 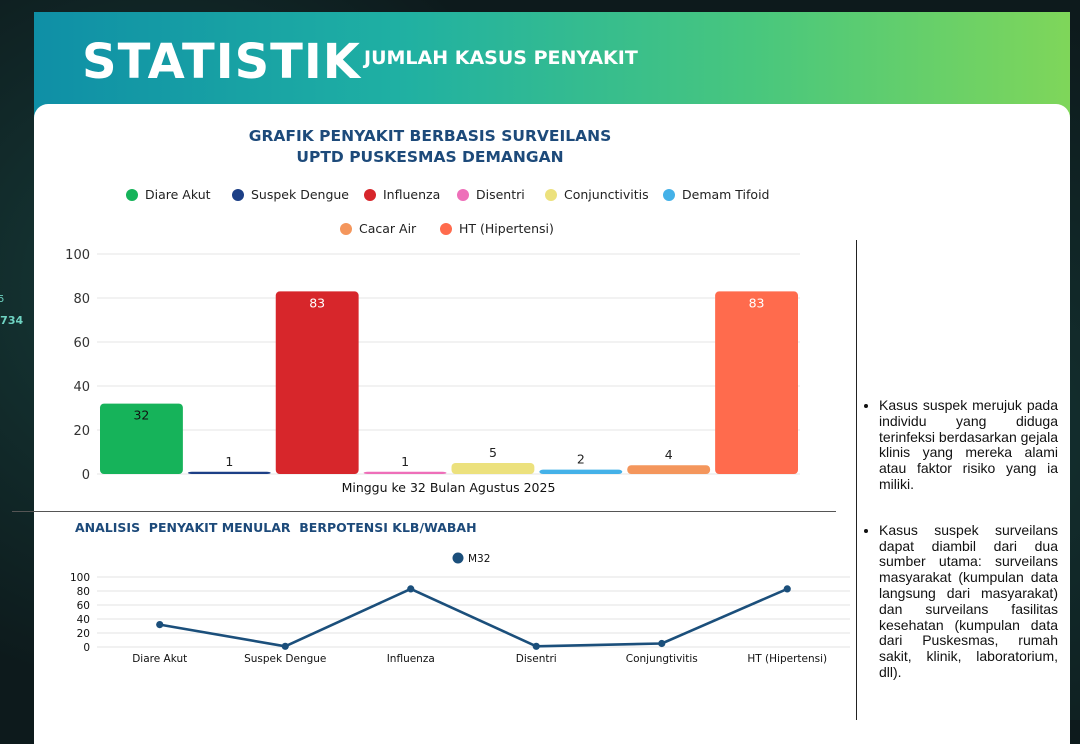 What do you see at coordinates (12, 320) in the screenshot?
I see `background-number: .734` at bounding box center [12, 320].